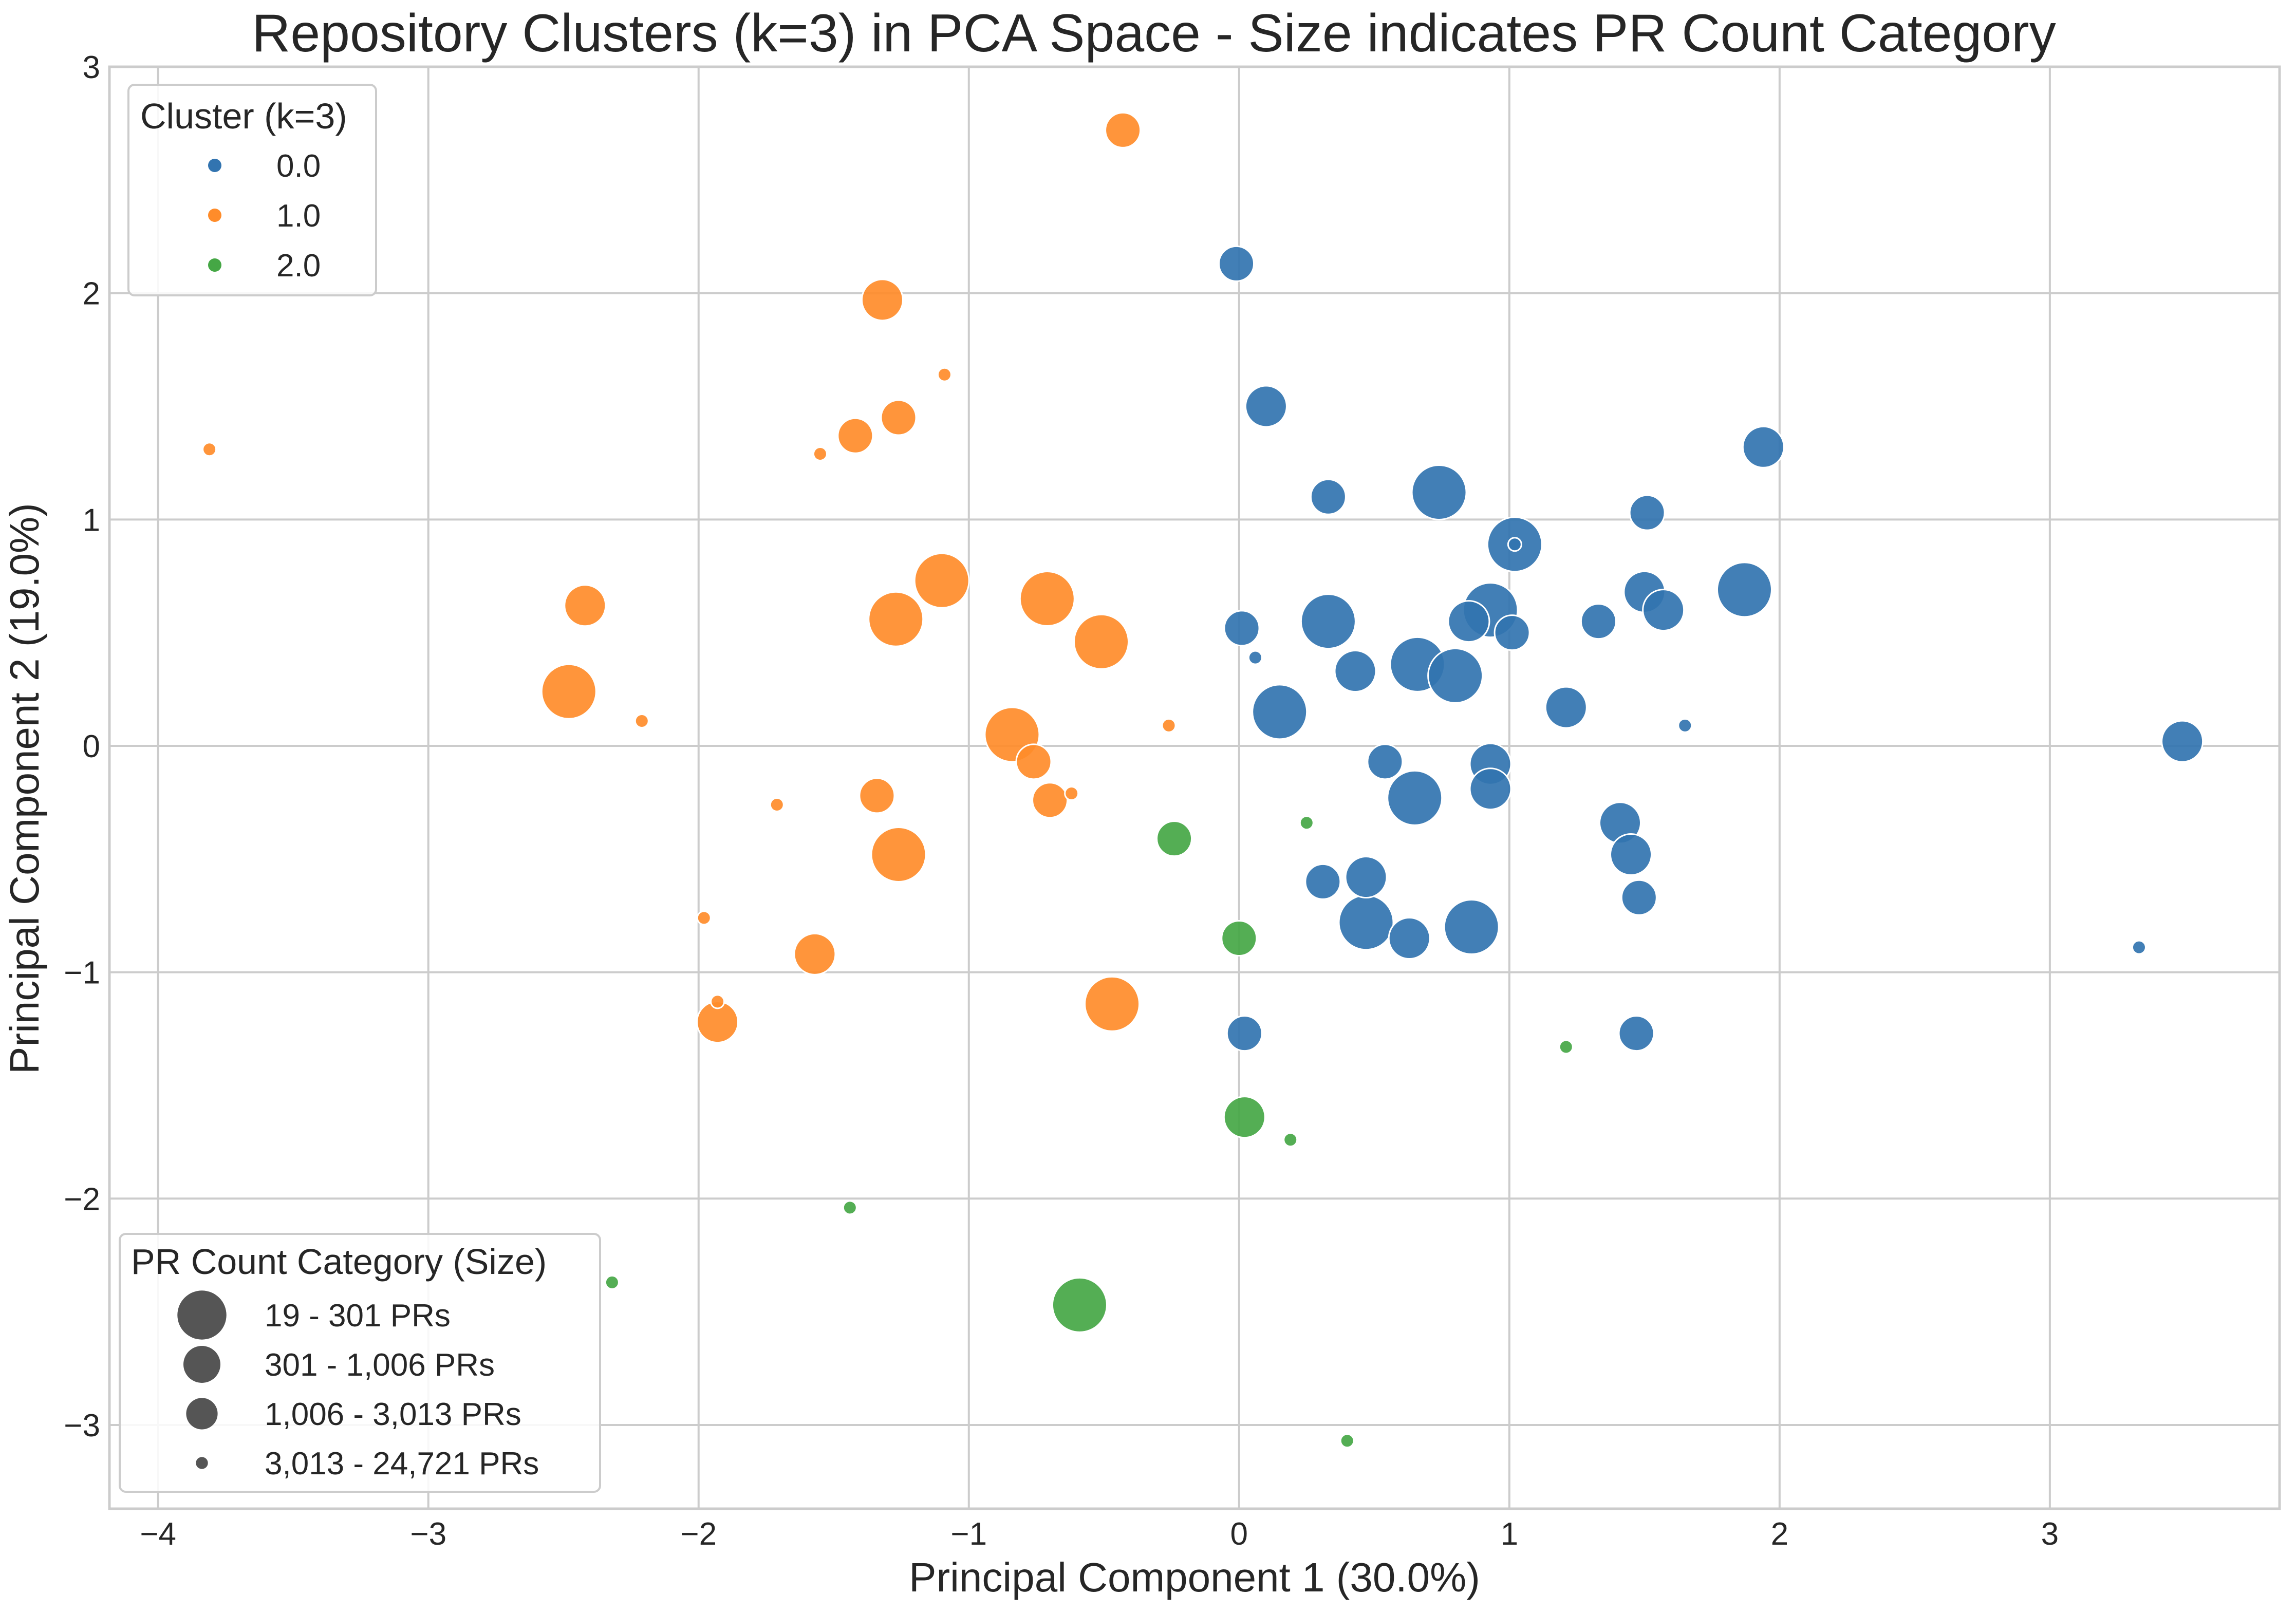 The height and width of the screenshot is (1613, 2296). Describe the element at coordinates (428, 1534) in the screenshot. I see `x-tick-label: −3` at that location.